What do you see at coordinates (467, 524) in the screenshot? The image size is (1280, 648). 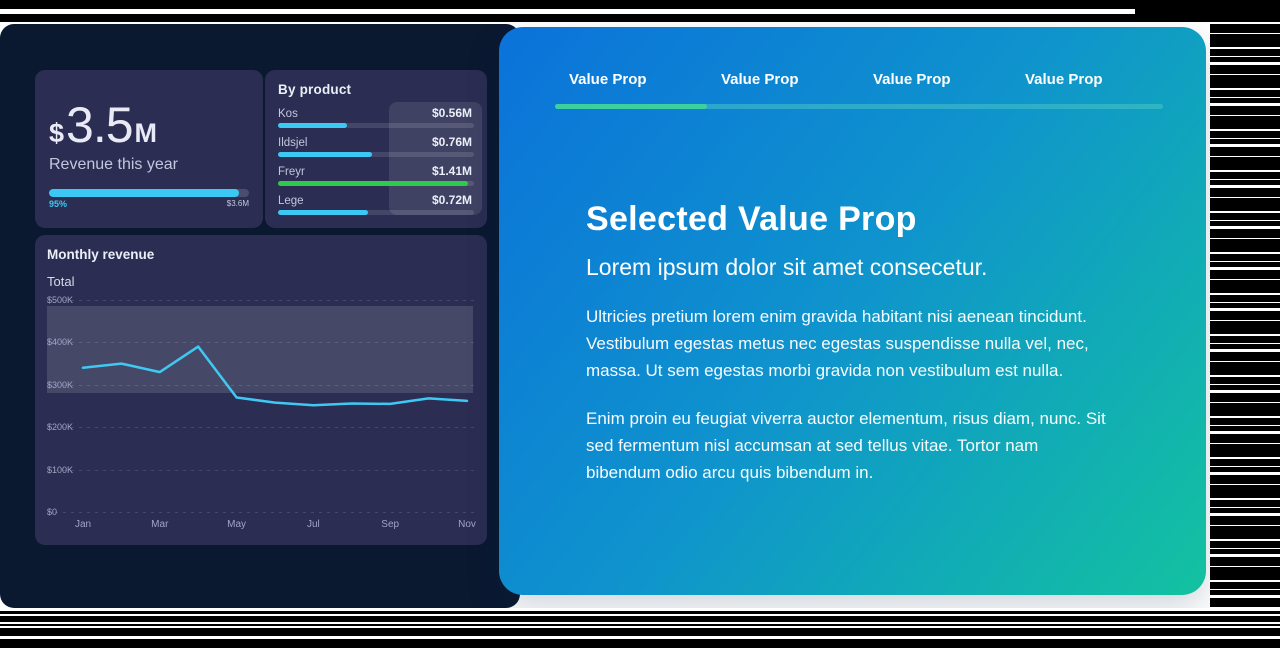 I see `x-axis-label: Nov` at bounding box center [467, 524].